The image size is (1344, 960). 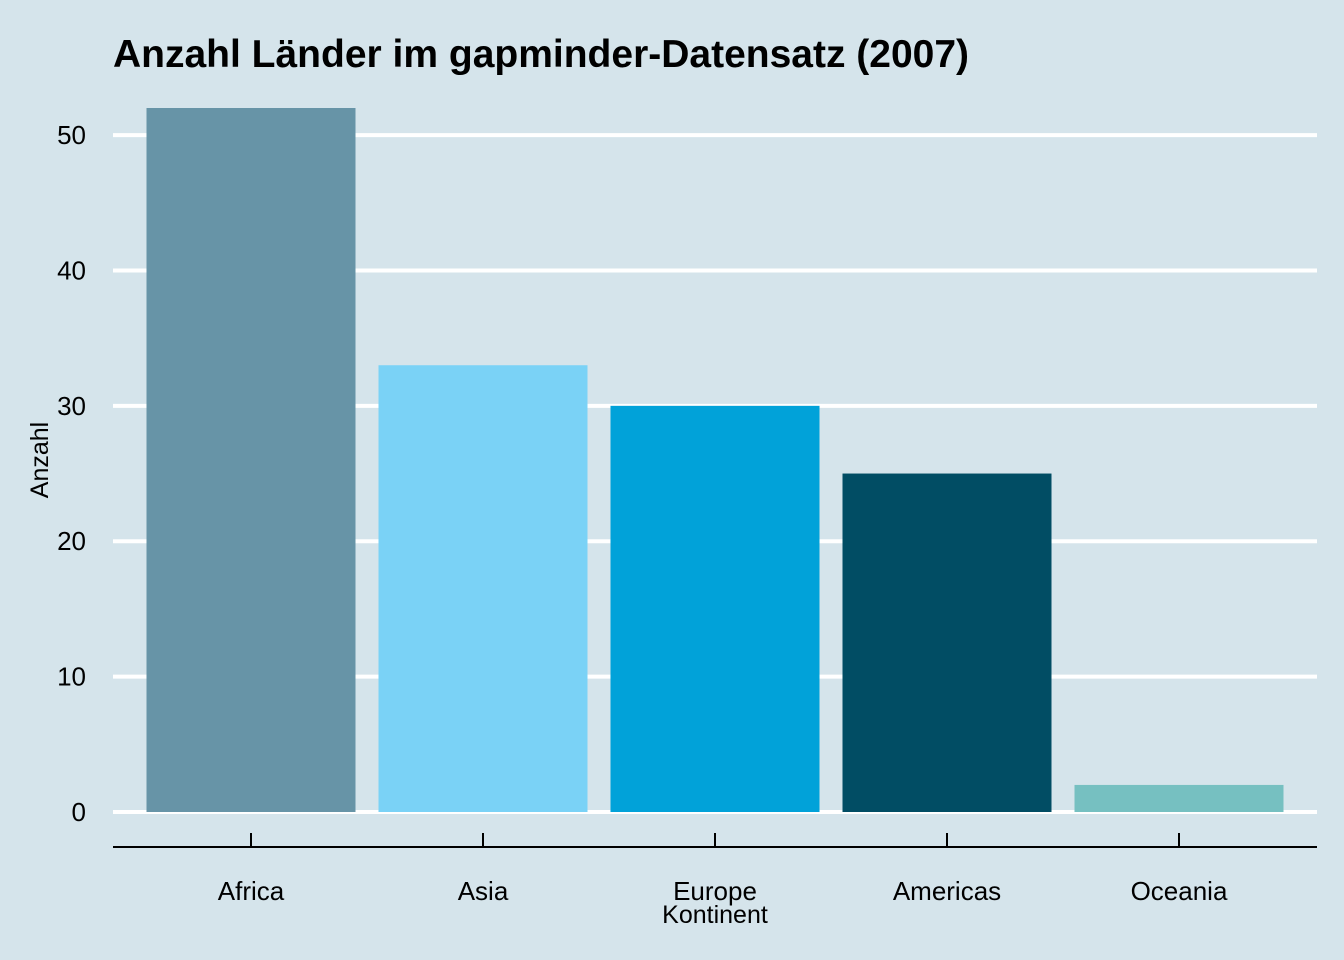 I want to click on bar-europe, so click(x=715, y=608).